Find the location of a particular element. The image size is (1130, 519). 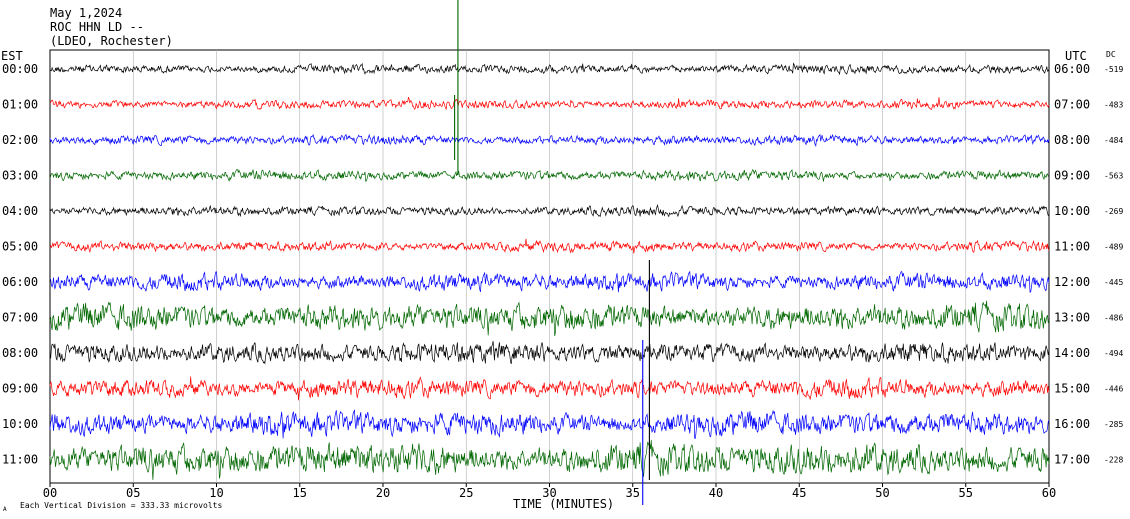

row-label-est: 11:00 is located at coordinates (20, 460).